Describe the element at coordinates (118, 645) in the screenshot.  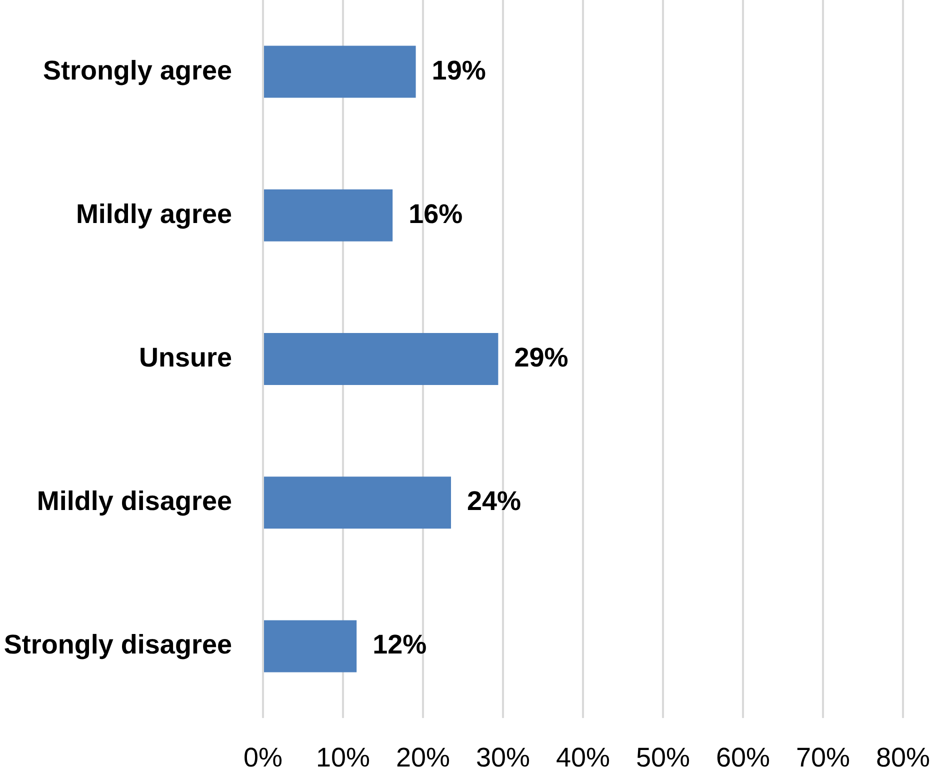
I see `y-tick-label: Strongly disagree` at that location.